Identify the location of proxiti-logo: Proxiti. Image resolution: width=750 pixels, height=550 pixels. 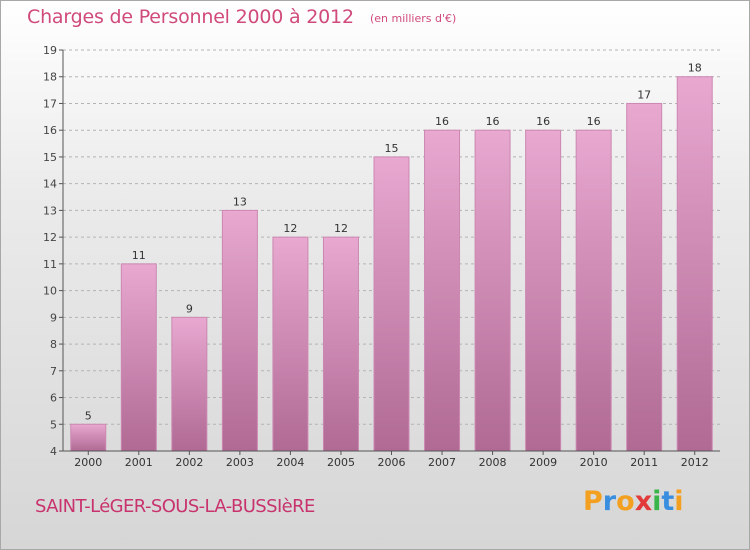
(633, 501).